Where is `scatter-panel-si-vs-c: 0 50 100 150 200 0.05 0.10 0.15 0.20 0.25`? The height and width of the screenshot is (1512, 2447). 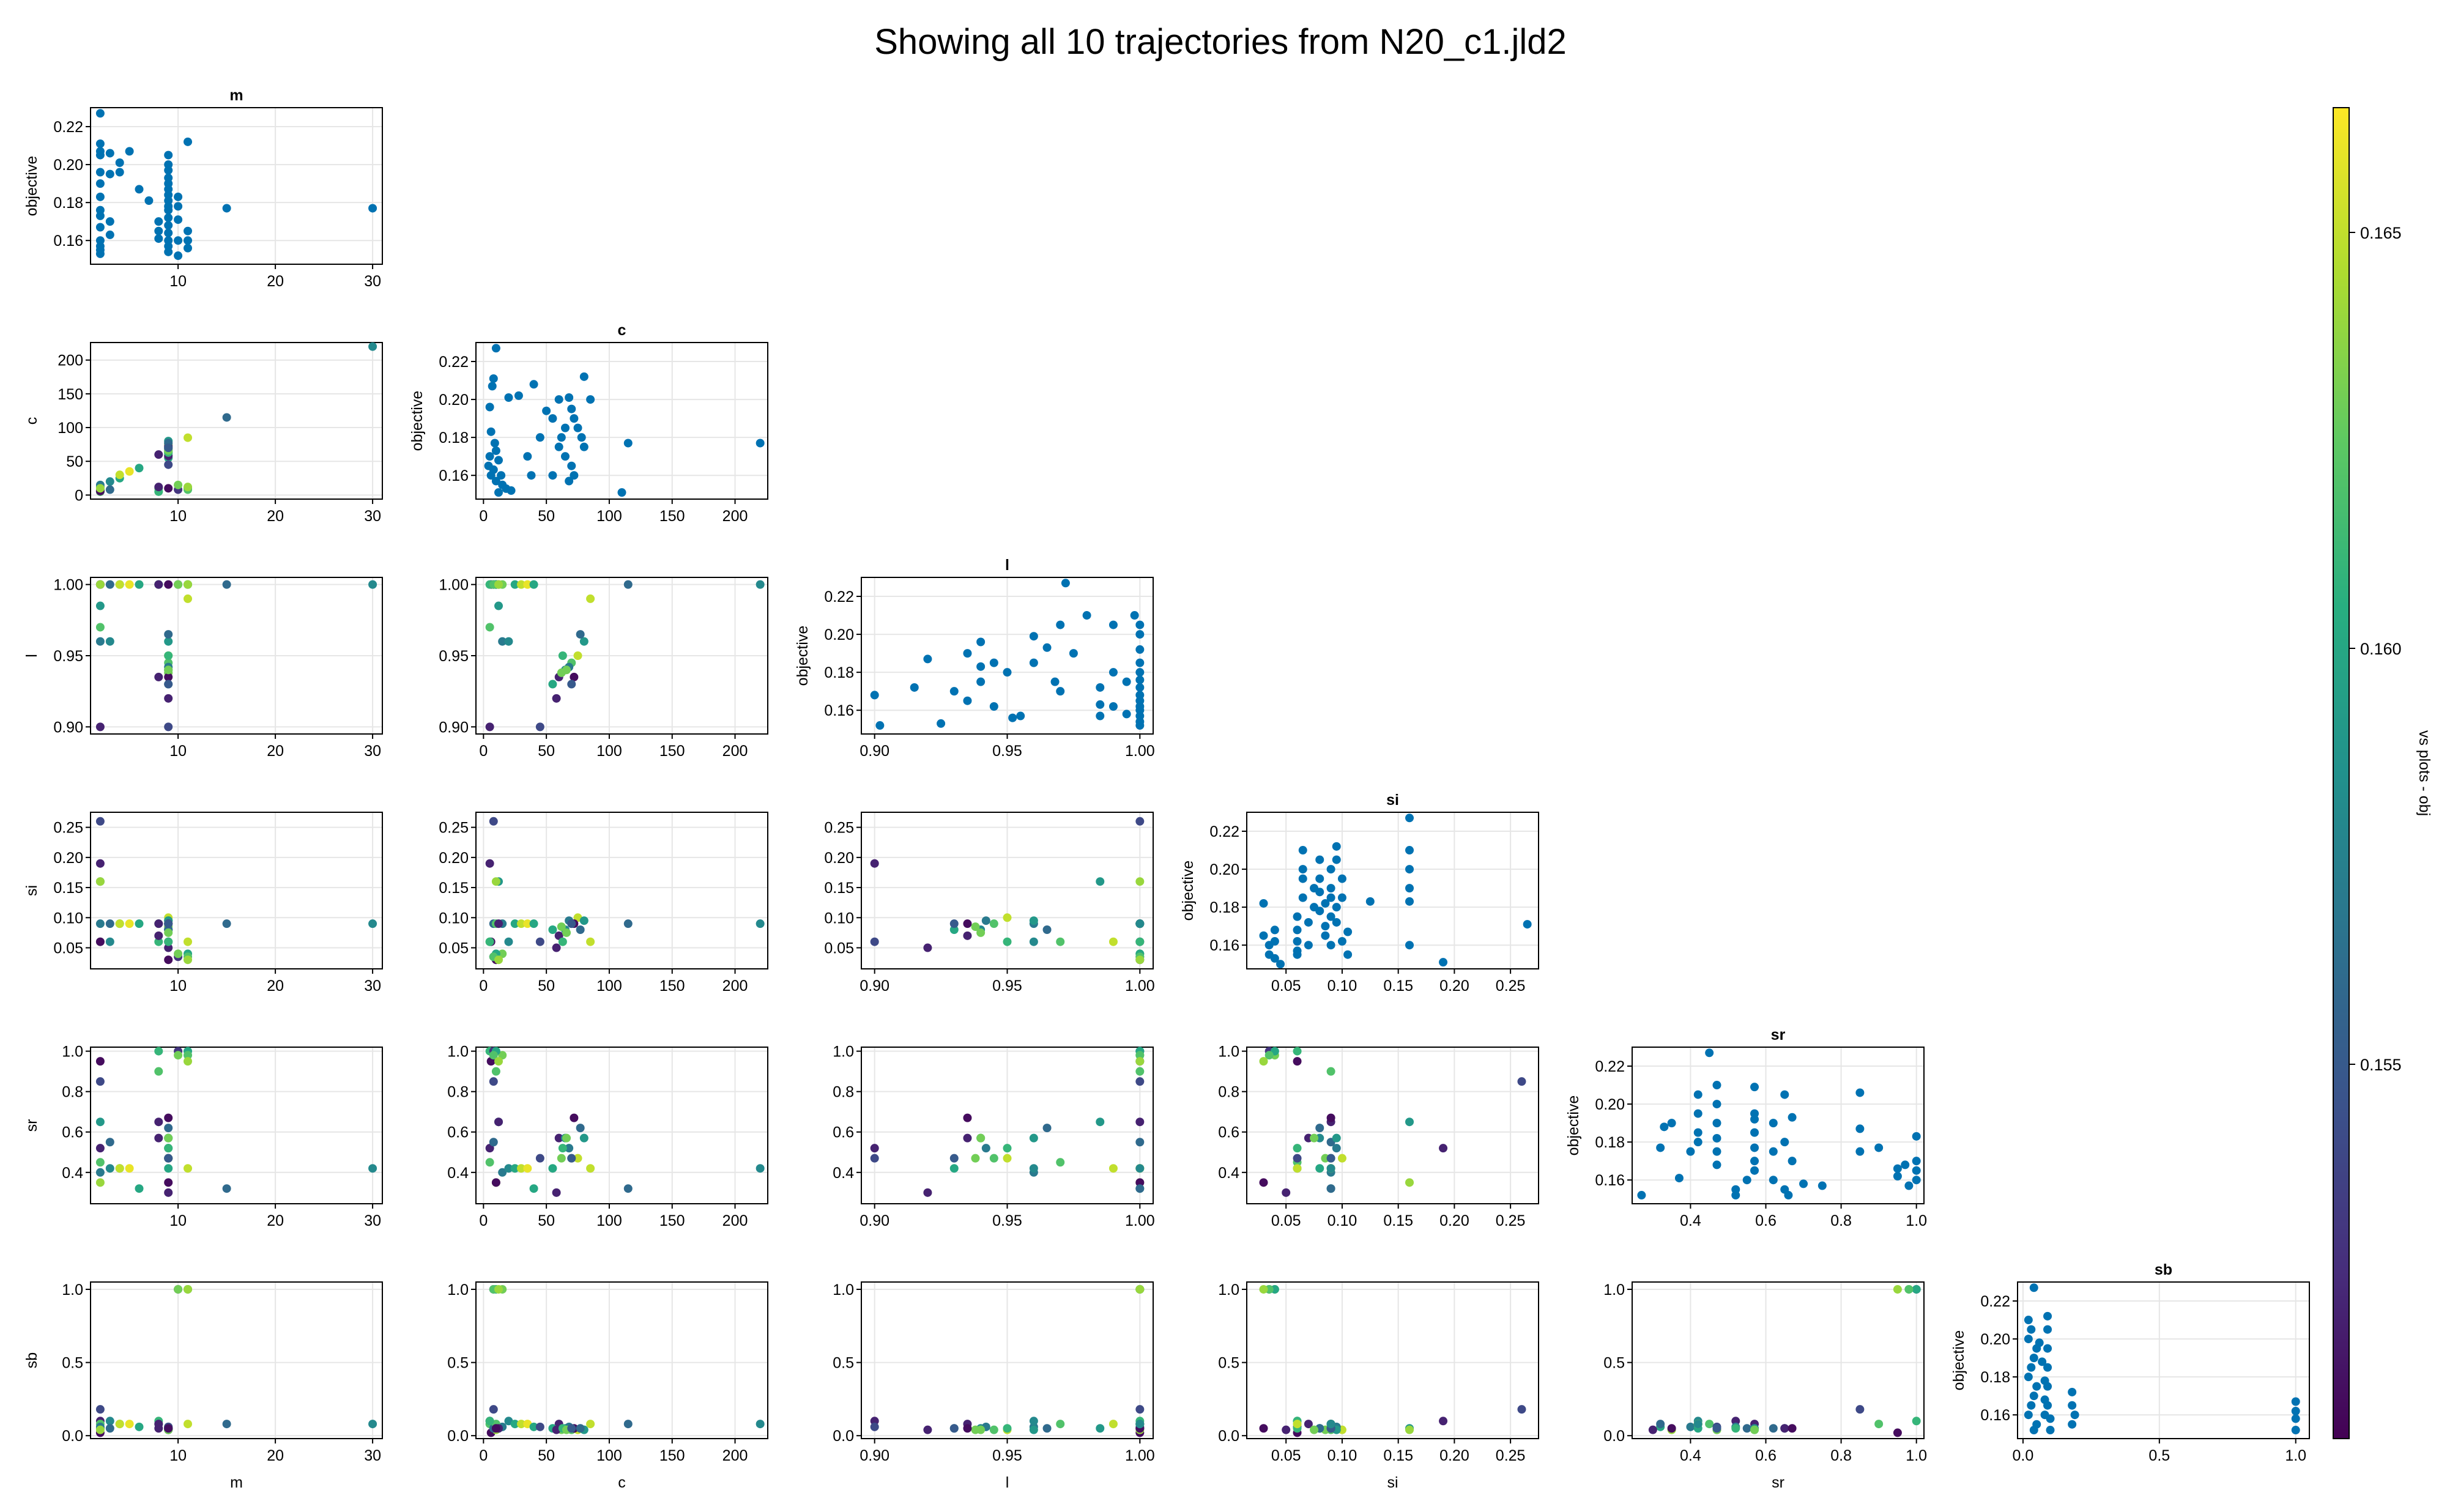
scatter-panel-si-vs-c: 0 50 100 150 200 0.05 0.10 0.15 0.20 0.25 is located at coordinates (604, 903).